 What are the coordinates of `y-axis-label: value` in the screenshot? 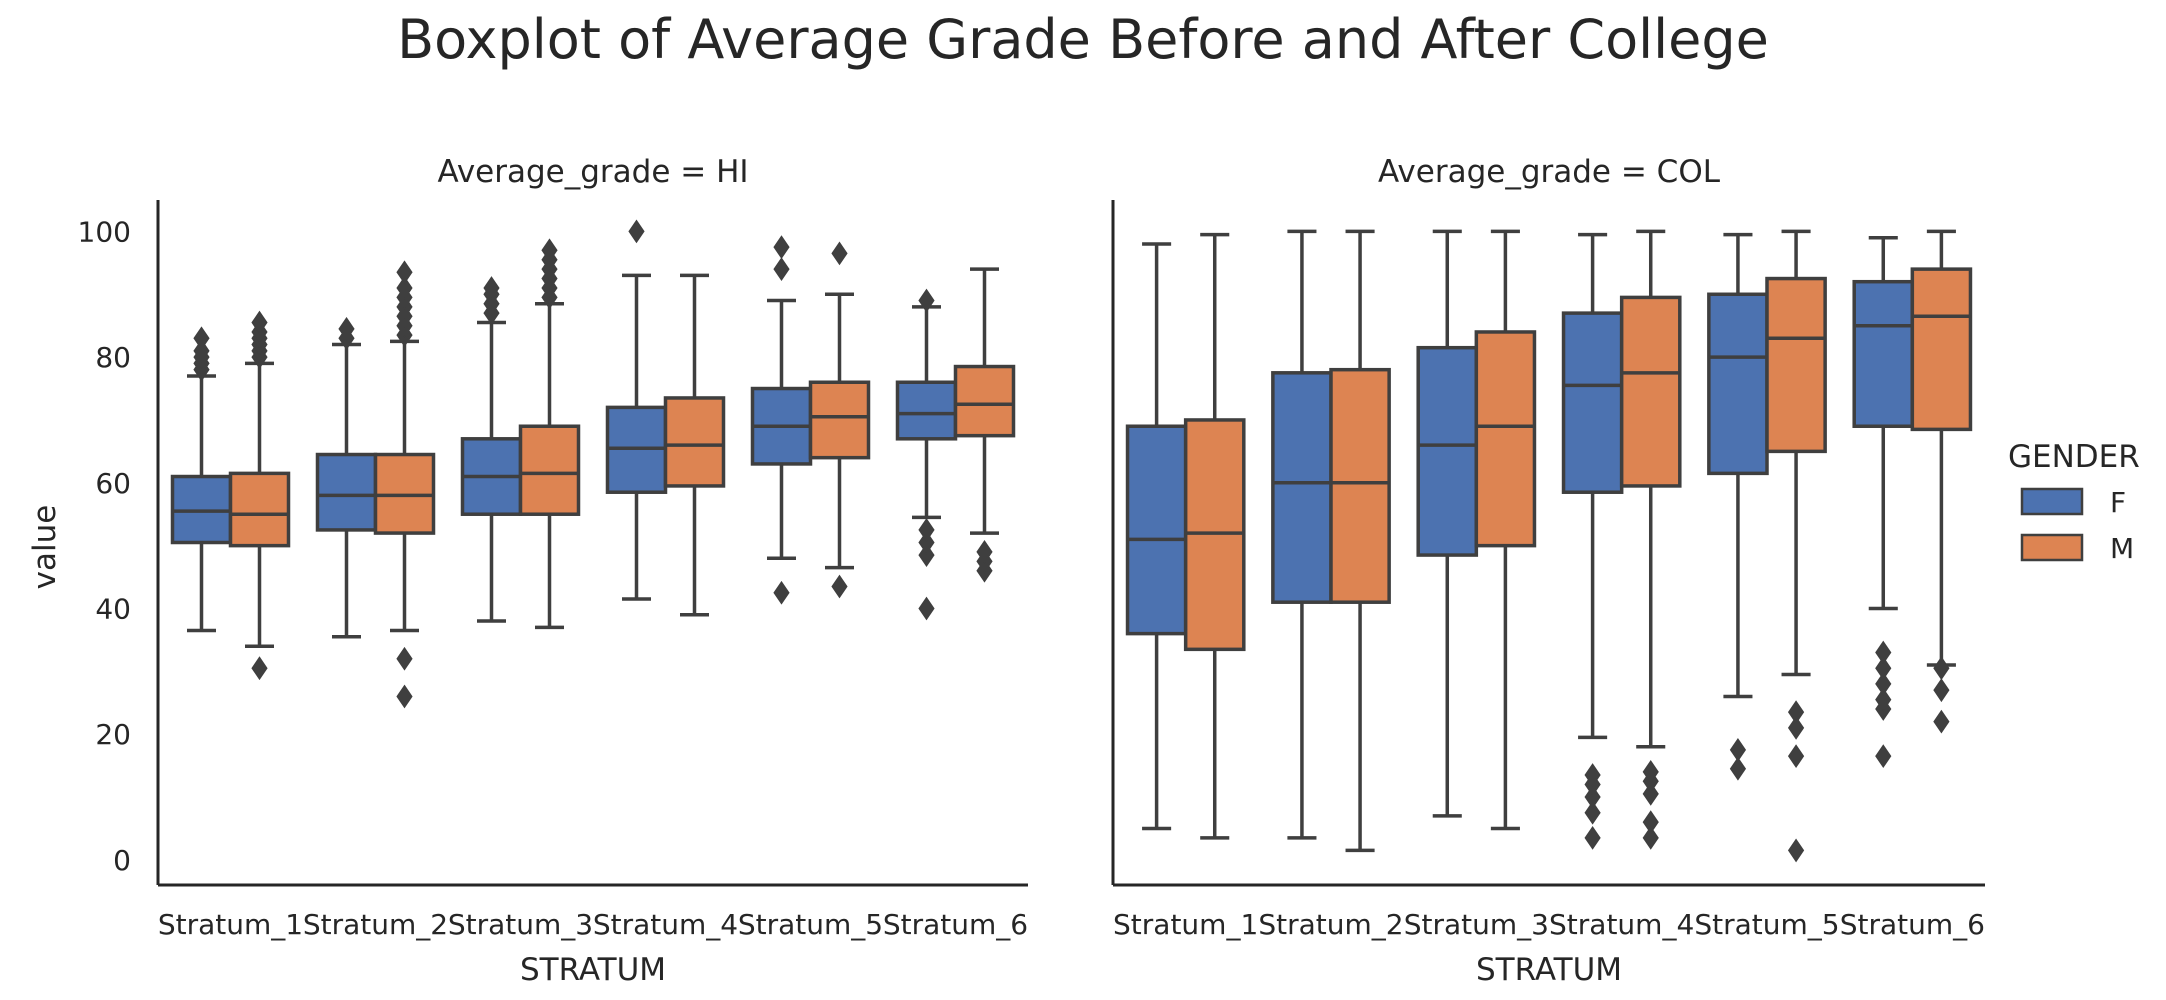 It's located at (45, 547).